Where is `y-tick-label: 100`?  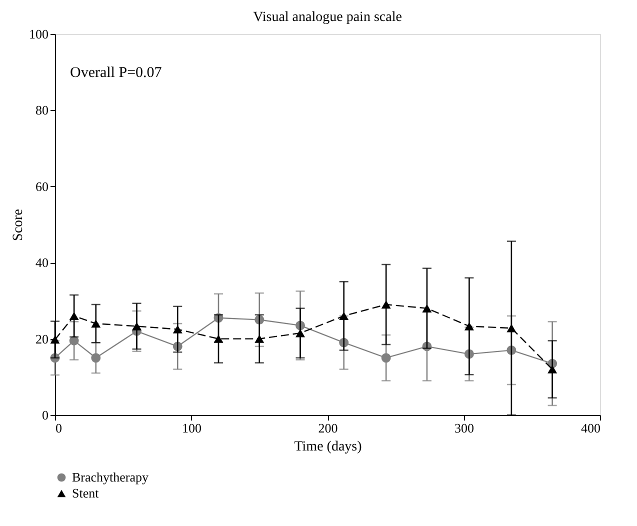
y-tick-label: 100 is located at coordinates (38, 34).